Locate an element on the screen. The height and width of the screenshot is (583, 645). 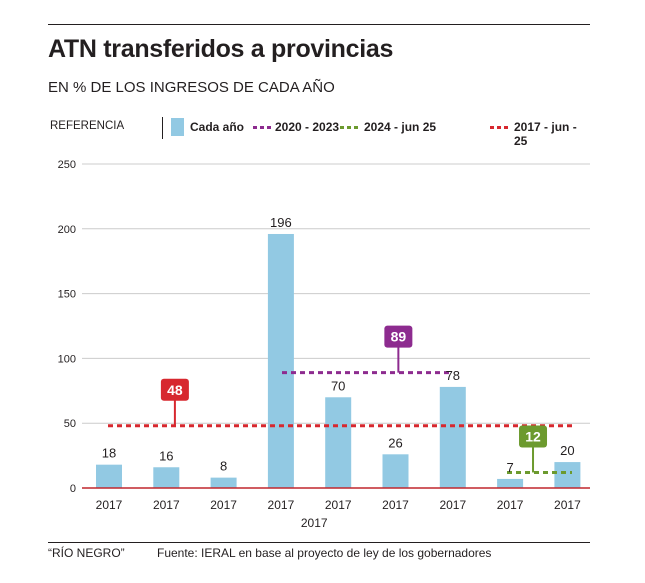
y-tick-label: 50 is located at coordinates (70, 424).